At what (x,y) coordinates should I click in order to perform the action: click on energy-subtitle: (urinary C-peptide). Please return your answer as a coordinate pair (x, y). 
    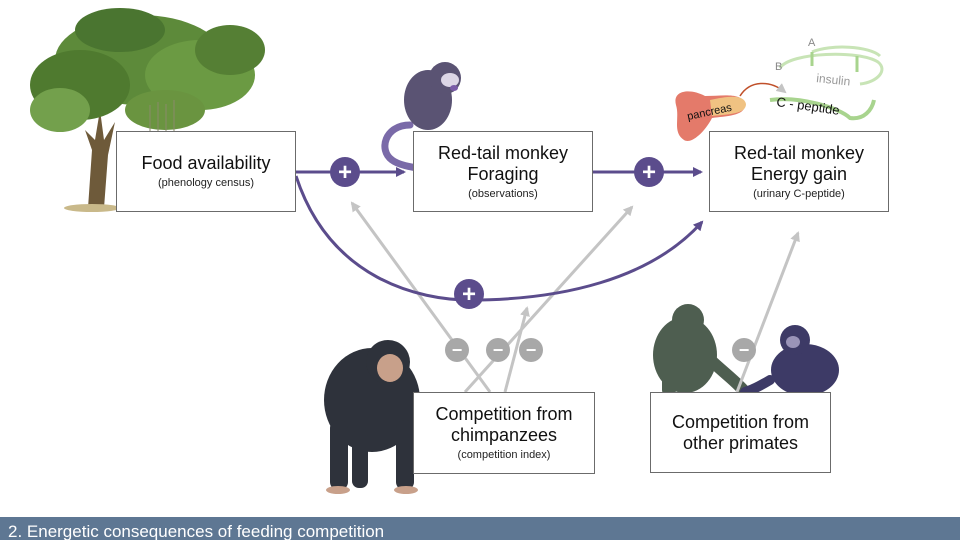
    Looking at the image, I should click on (799, 193).